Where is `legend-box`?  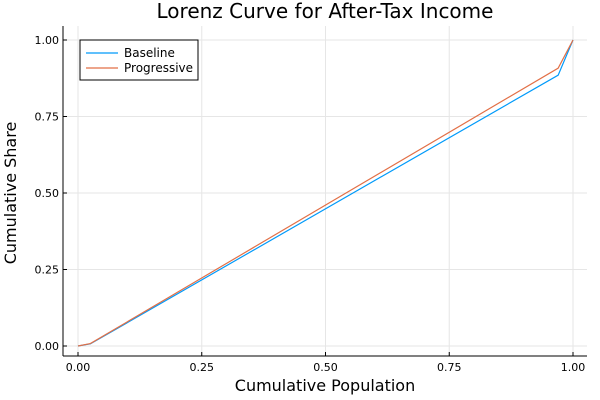 legend-box is located at coordinates (139, 60).